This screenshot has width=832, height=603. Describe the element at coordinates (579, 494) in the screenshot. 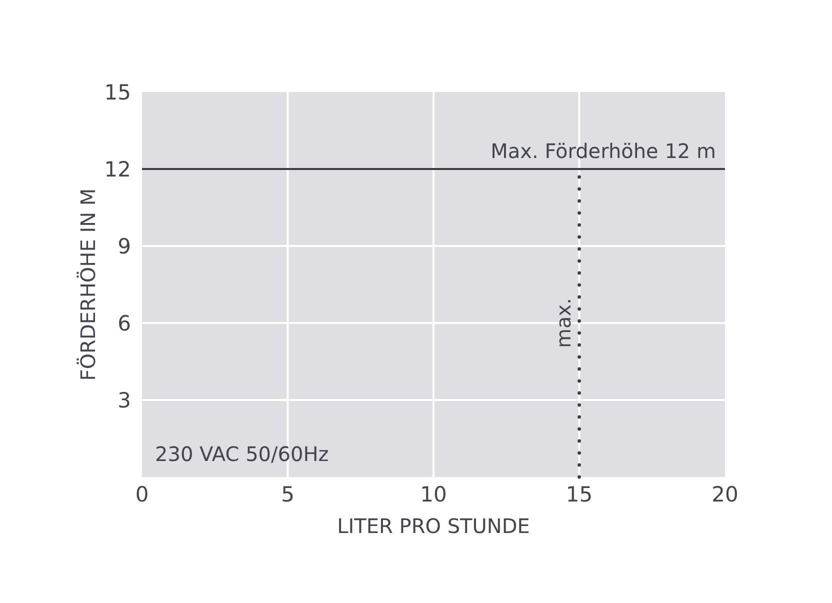

I see `x-tick-label: 15` at that location.